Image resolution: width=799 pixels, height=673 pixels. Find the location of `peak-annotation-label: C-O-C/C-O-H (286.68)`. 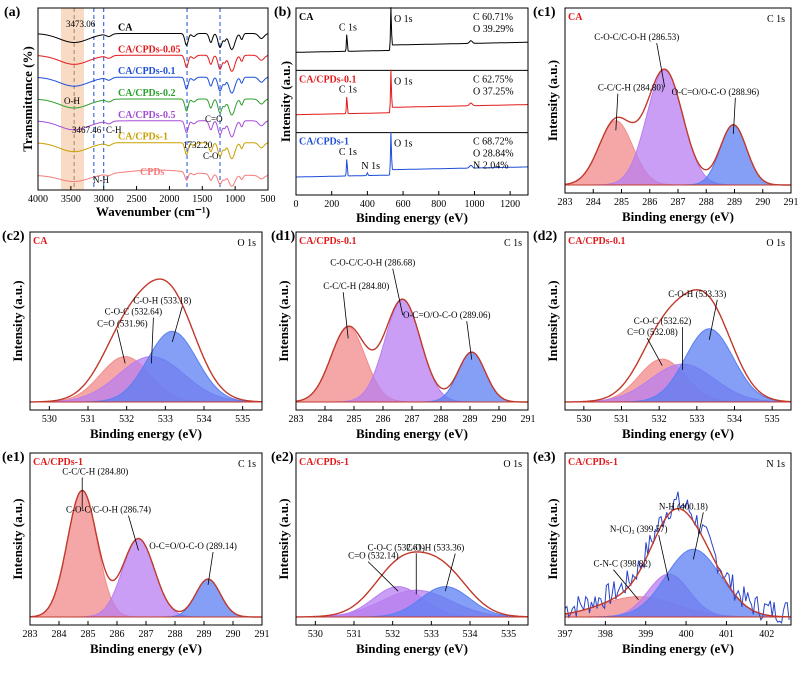

peak-annotation-label: C-O-C/C-O-H (286.68) is located at coordinates (372, 263).